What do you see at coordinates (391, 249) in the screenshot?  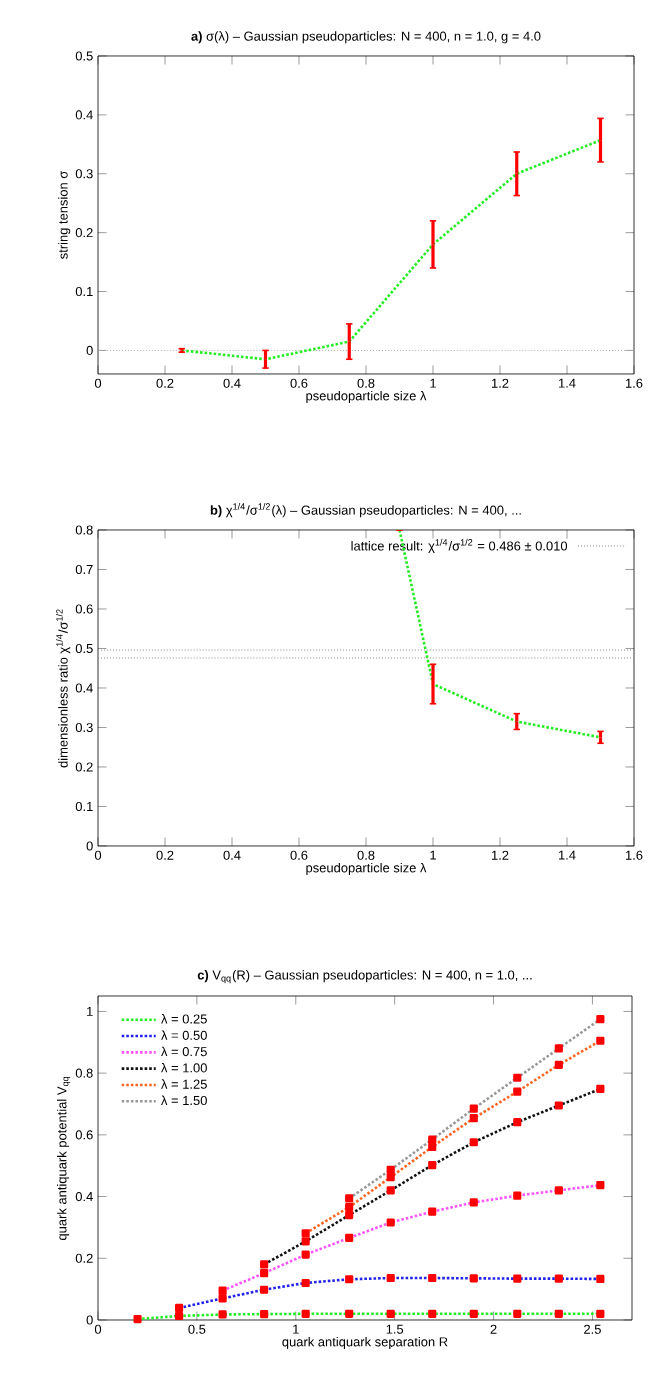 I see `line-series` at bounding box center [391, 249].